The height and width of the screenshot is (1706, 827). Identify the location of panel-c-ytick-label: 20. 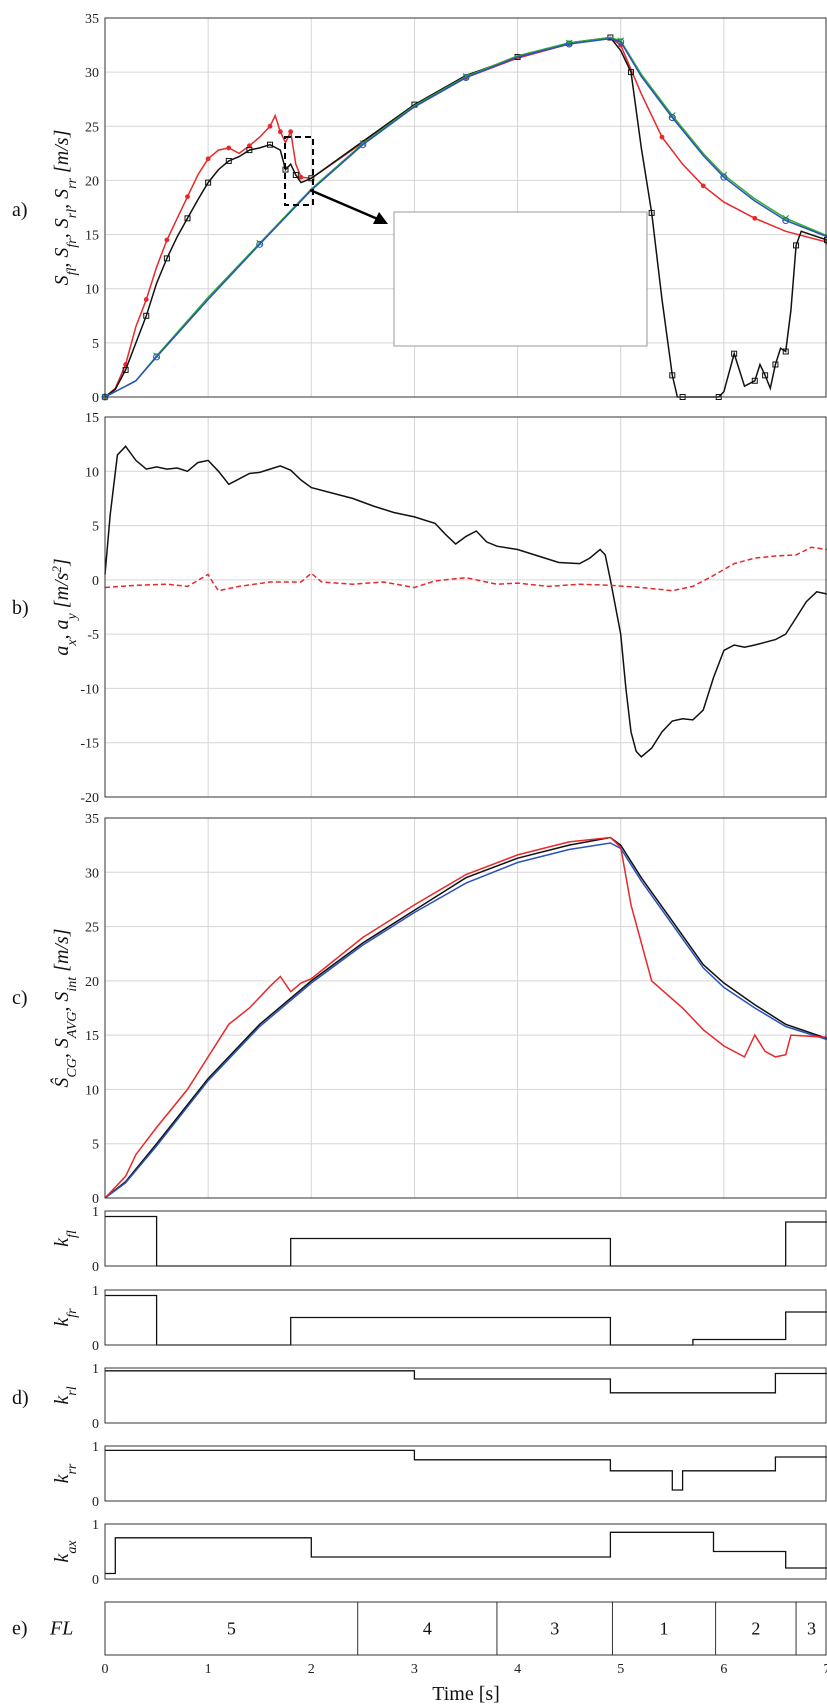
(92, 982).